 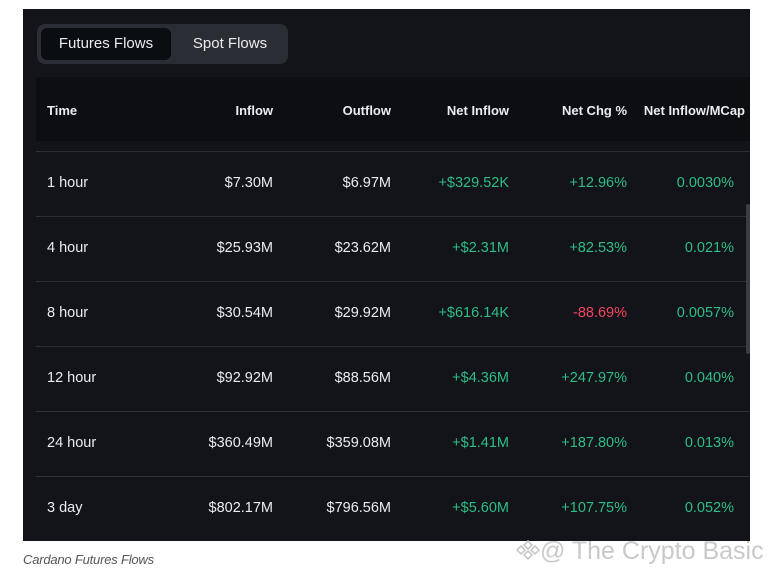 What do you see at coordinates (528, 550) in the screenshot?
I see `binance-logo-icon` at bounding box center [528, 550].